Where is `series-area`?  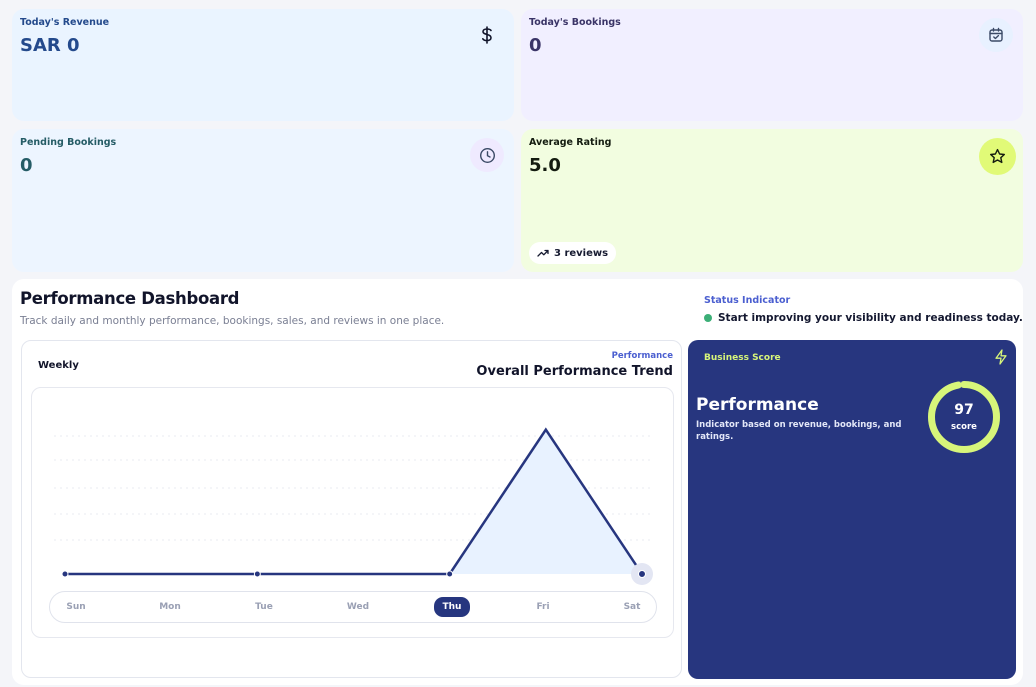
series-area is located at coordinates (353, 501).